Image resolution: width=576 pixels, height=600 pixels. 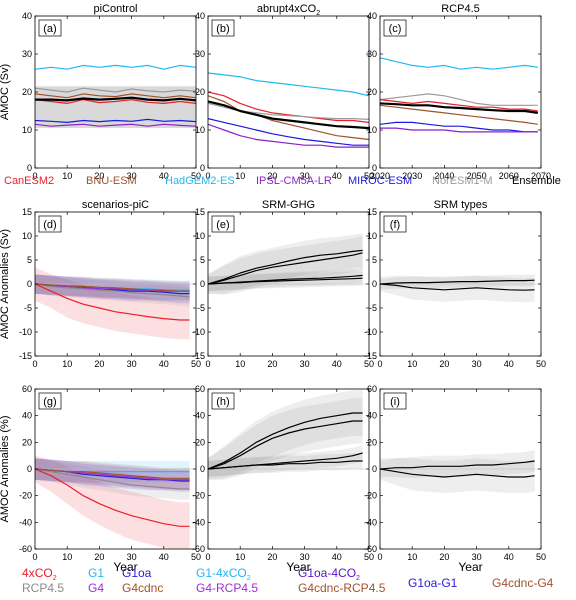 What do you see at coordinates (198, 522) in the screenshot?
I see `y-tick-label: -40` at bounding box center [198, 522].